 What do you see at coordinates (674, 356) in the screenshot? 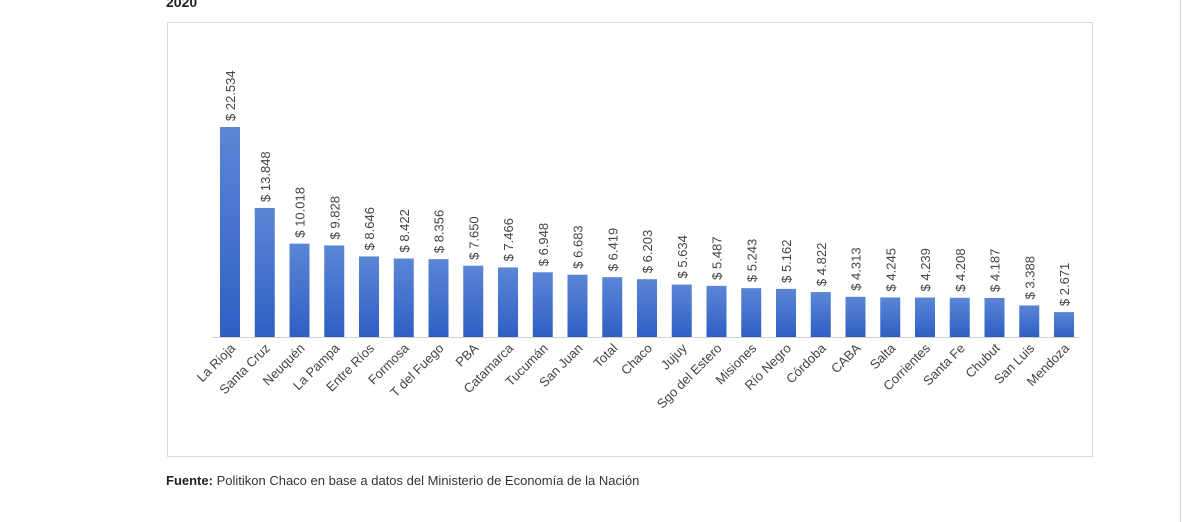
I see `category-label: Jujuy` at bounding box center [674, 356].